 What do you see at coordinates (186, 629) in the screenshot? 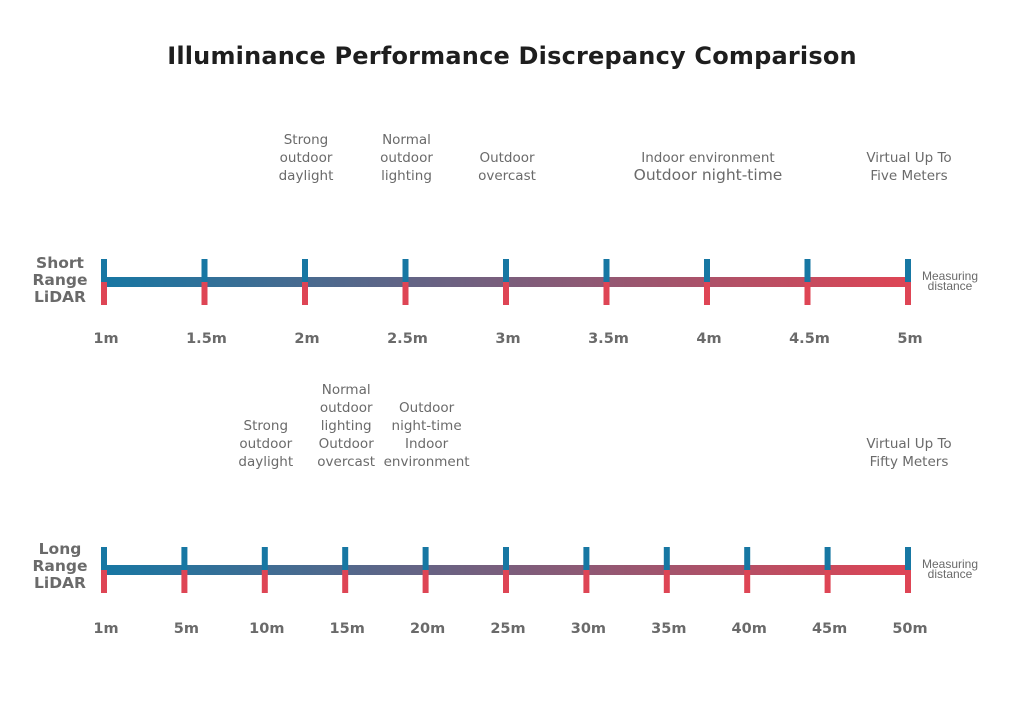
I see `long-tick-label: 5m` at bounding box center [186, 629].